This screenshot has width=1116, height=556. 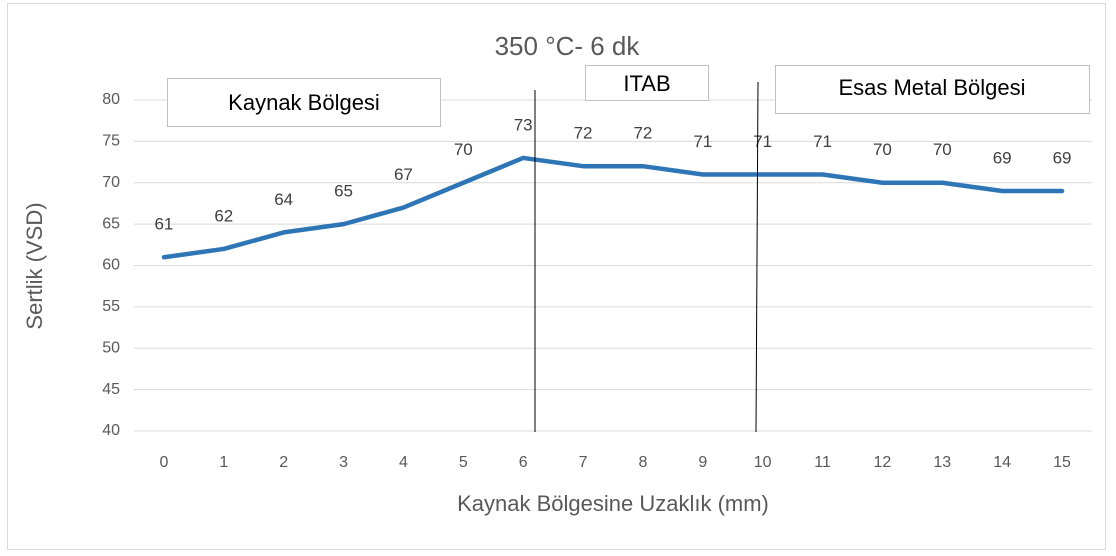 What do you see at coordinates (523, 462) in the screenshot?
I see `x-tick-label: 6` at bounding box center [523, 462].